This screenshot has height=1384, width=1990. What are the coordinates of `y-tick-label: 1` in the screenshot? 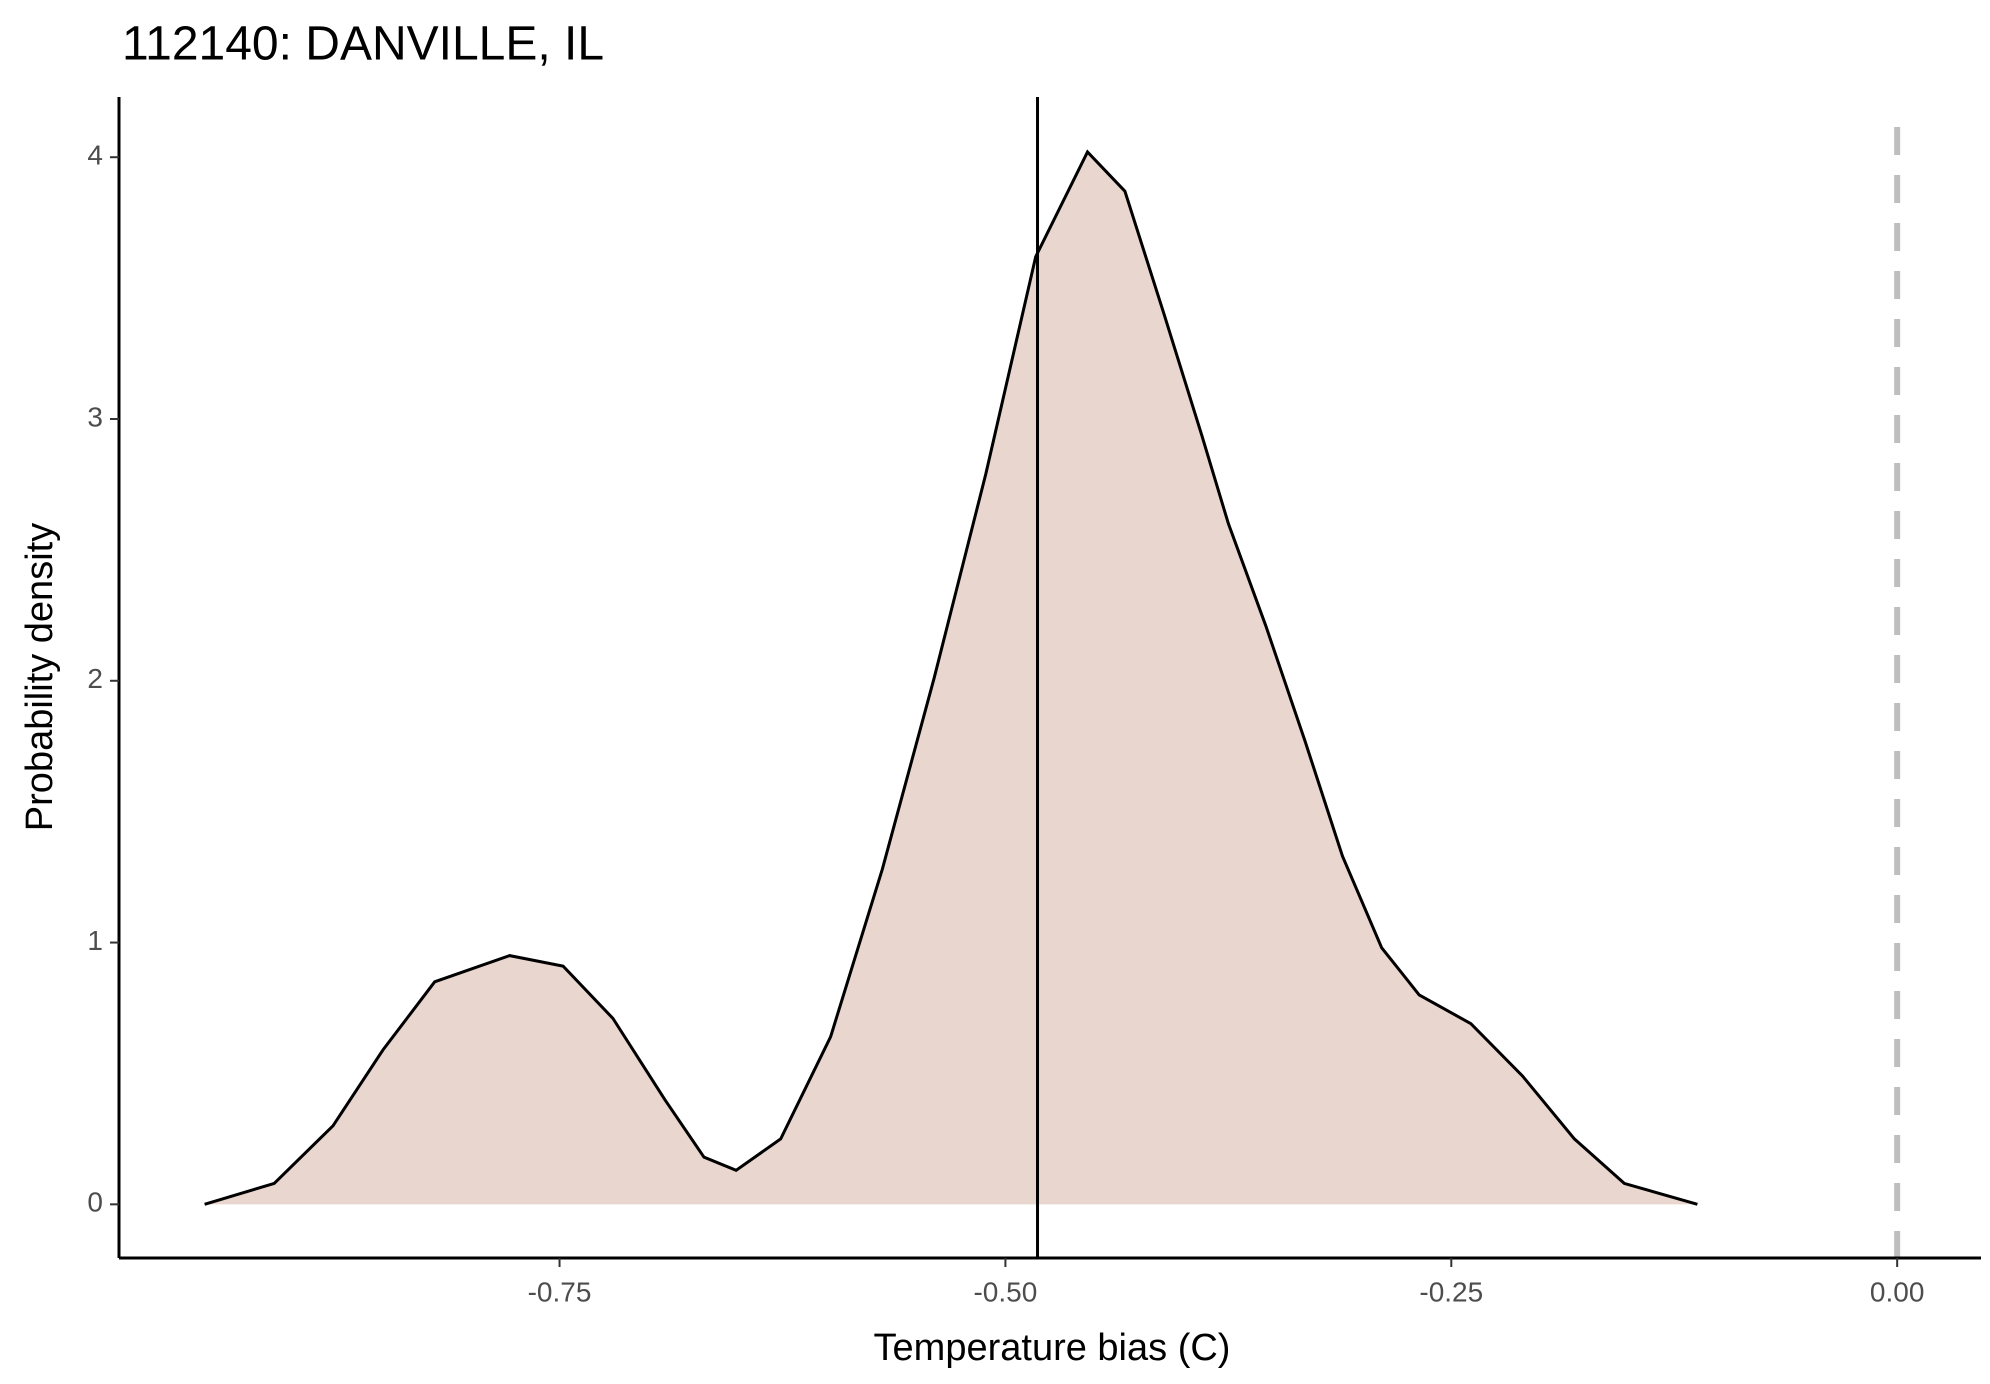 It's located at (95, 940).